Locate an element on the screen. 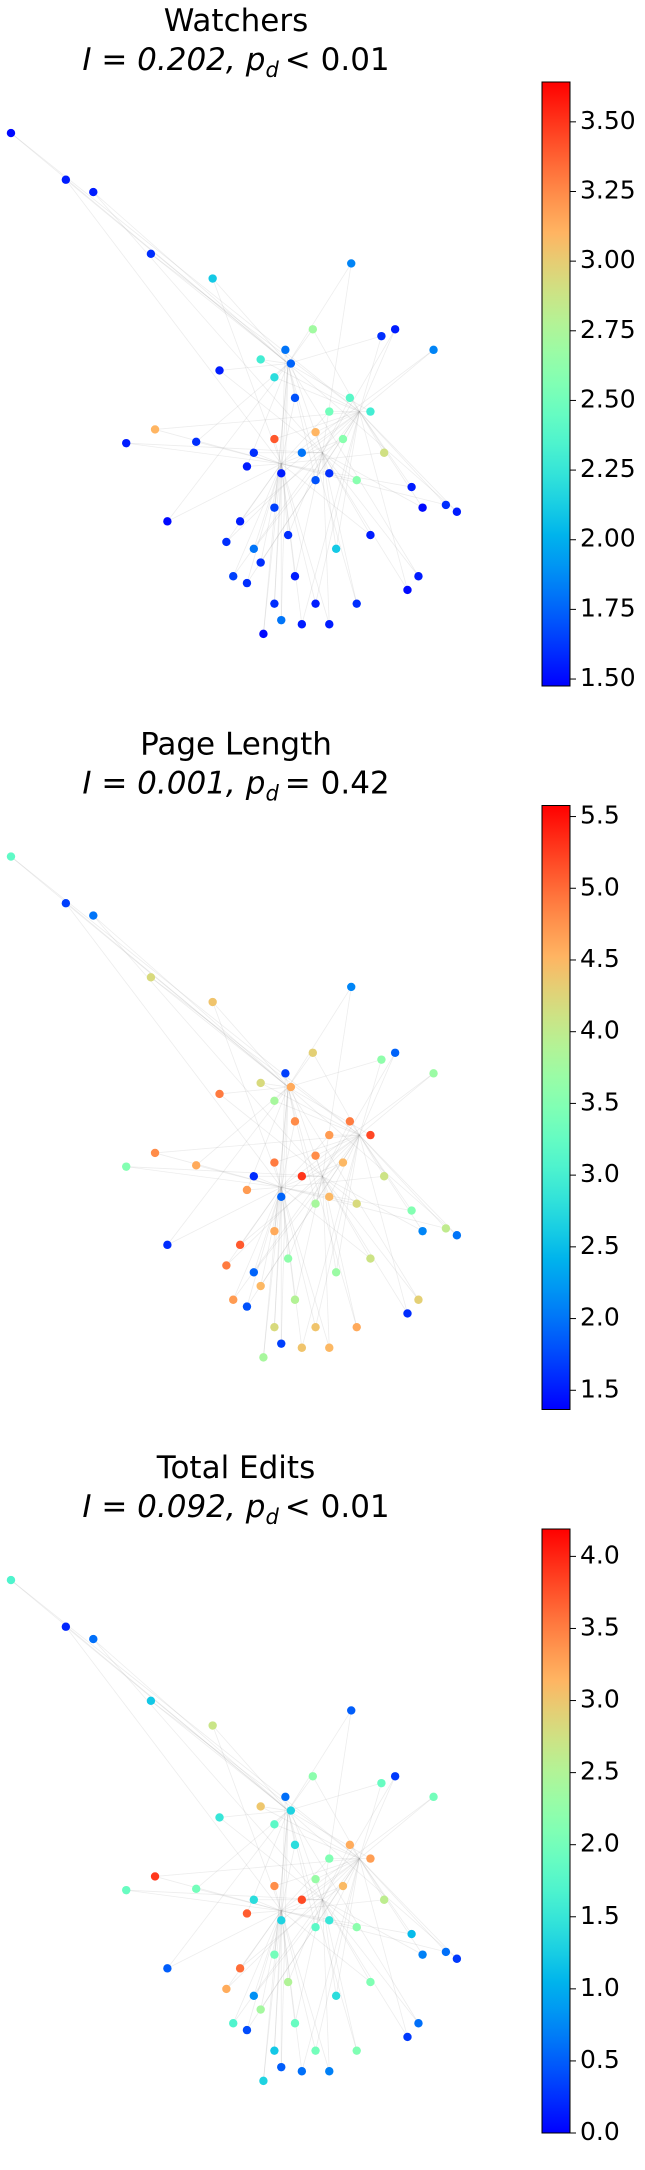  colorbar-tick-label: 1.0 is located at coordinates (600, 1987).